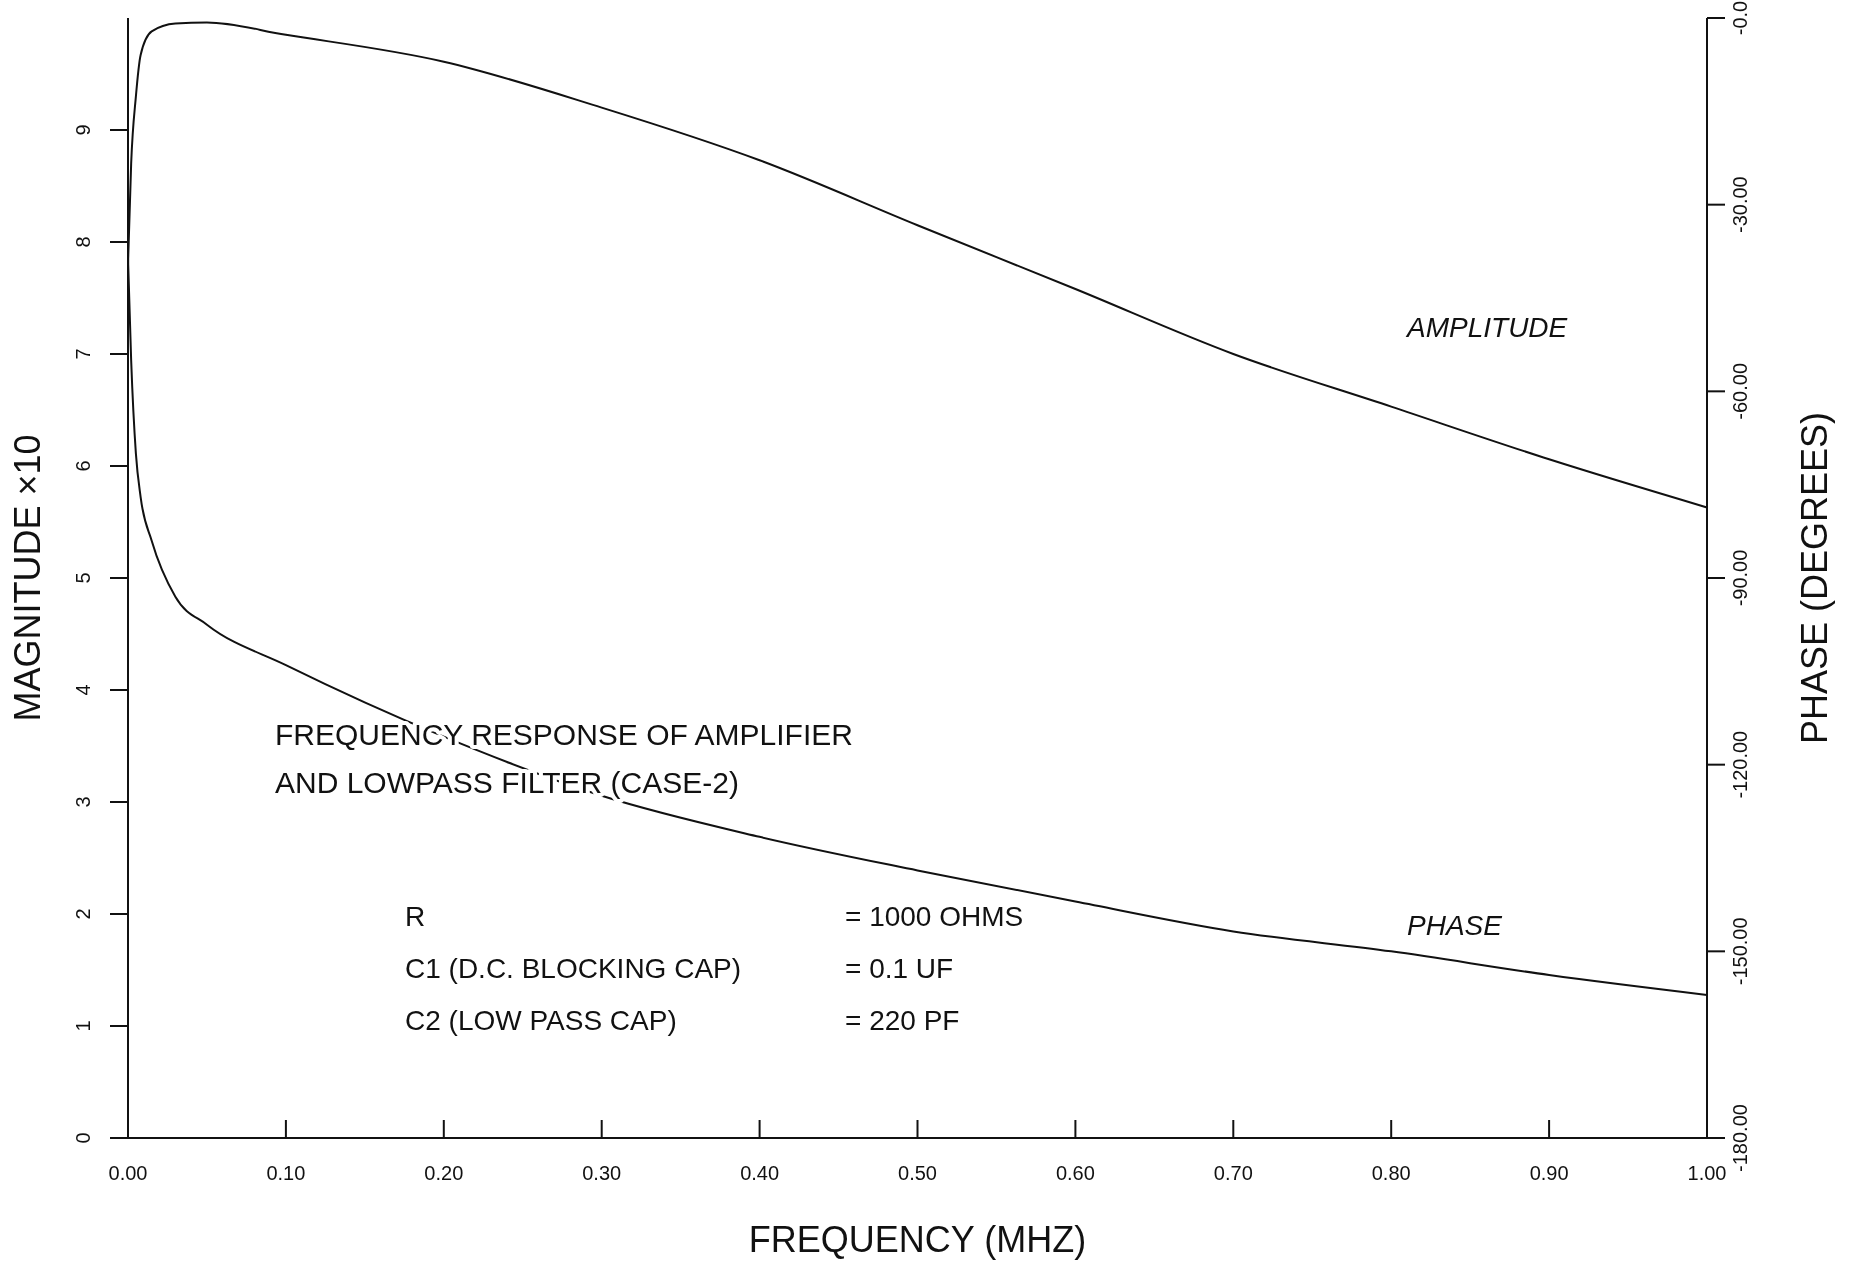 Image resolution: width=1849 pixels, height=1280 pixels. I want to click on y-tick-label: 6, so click(83, 466).